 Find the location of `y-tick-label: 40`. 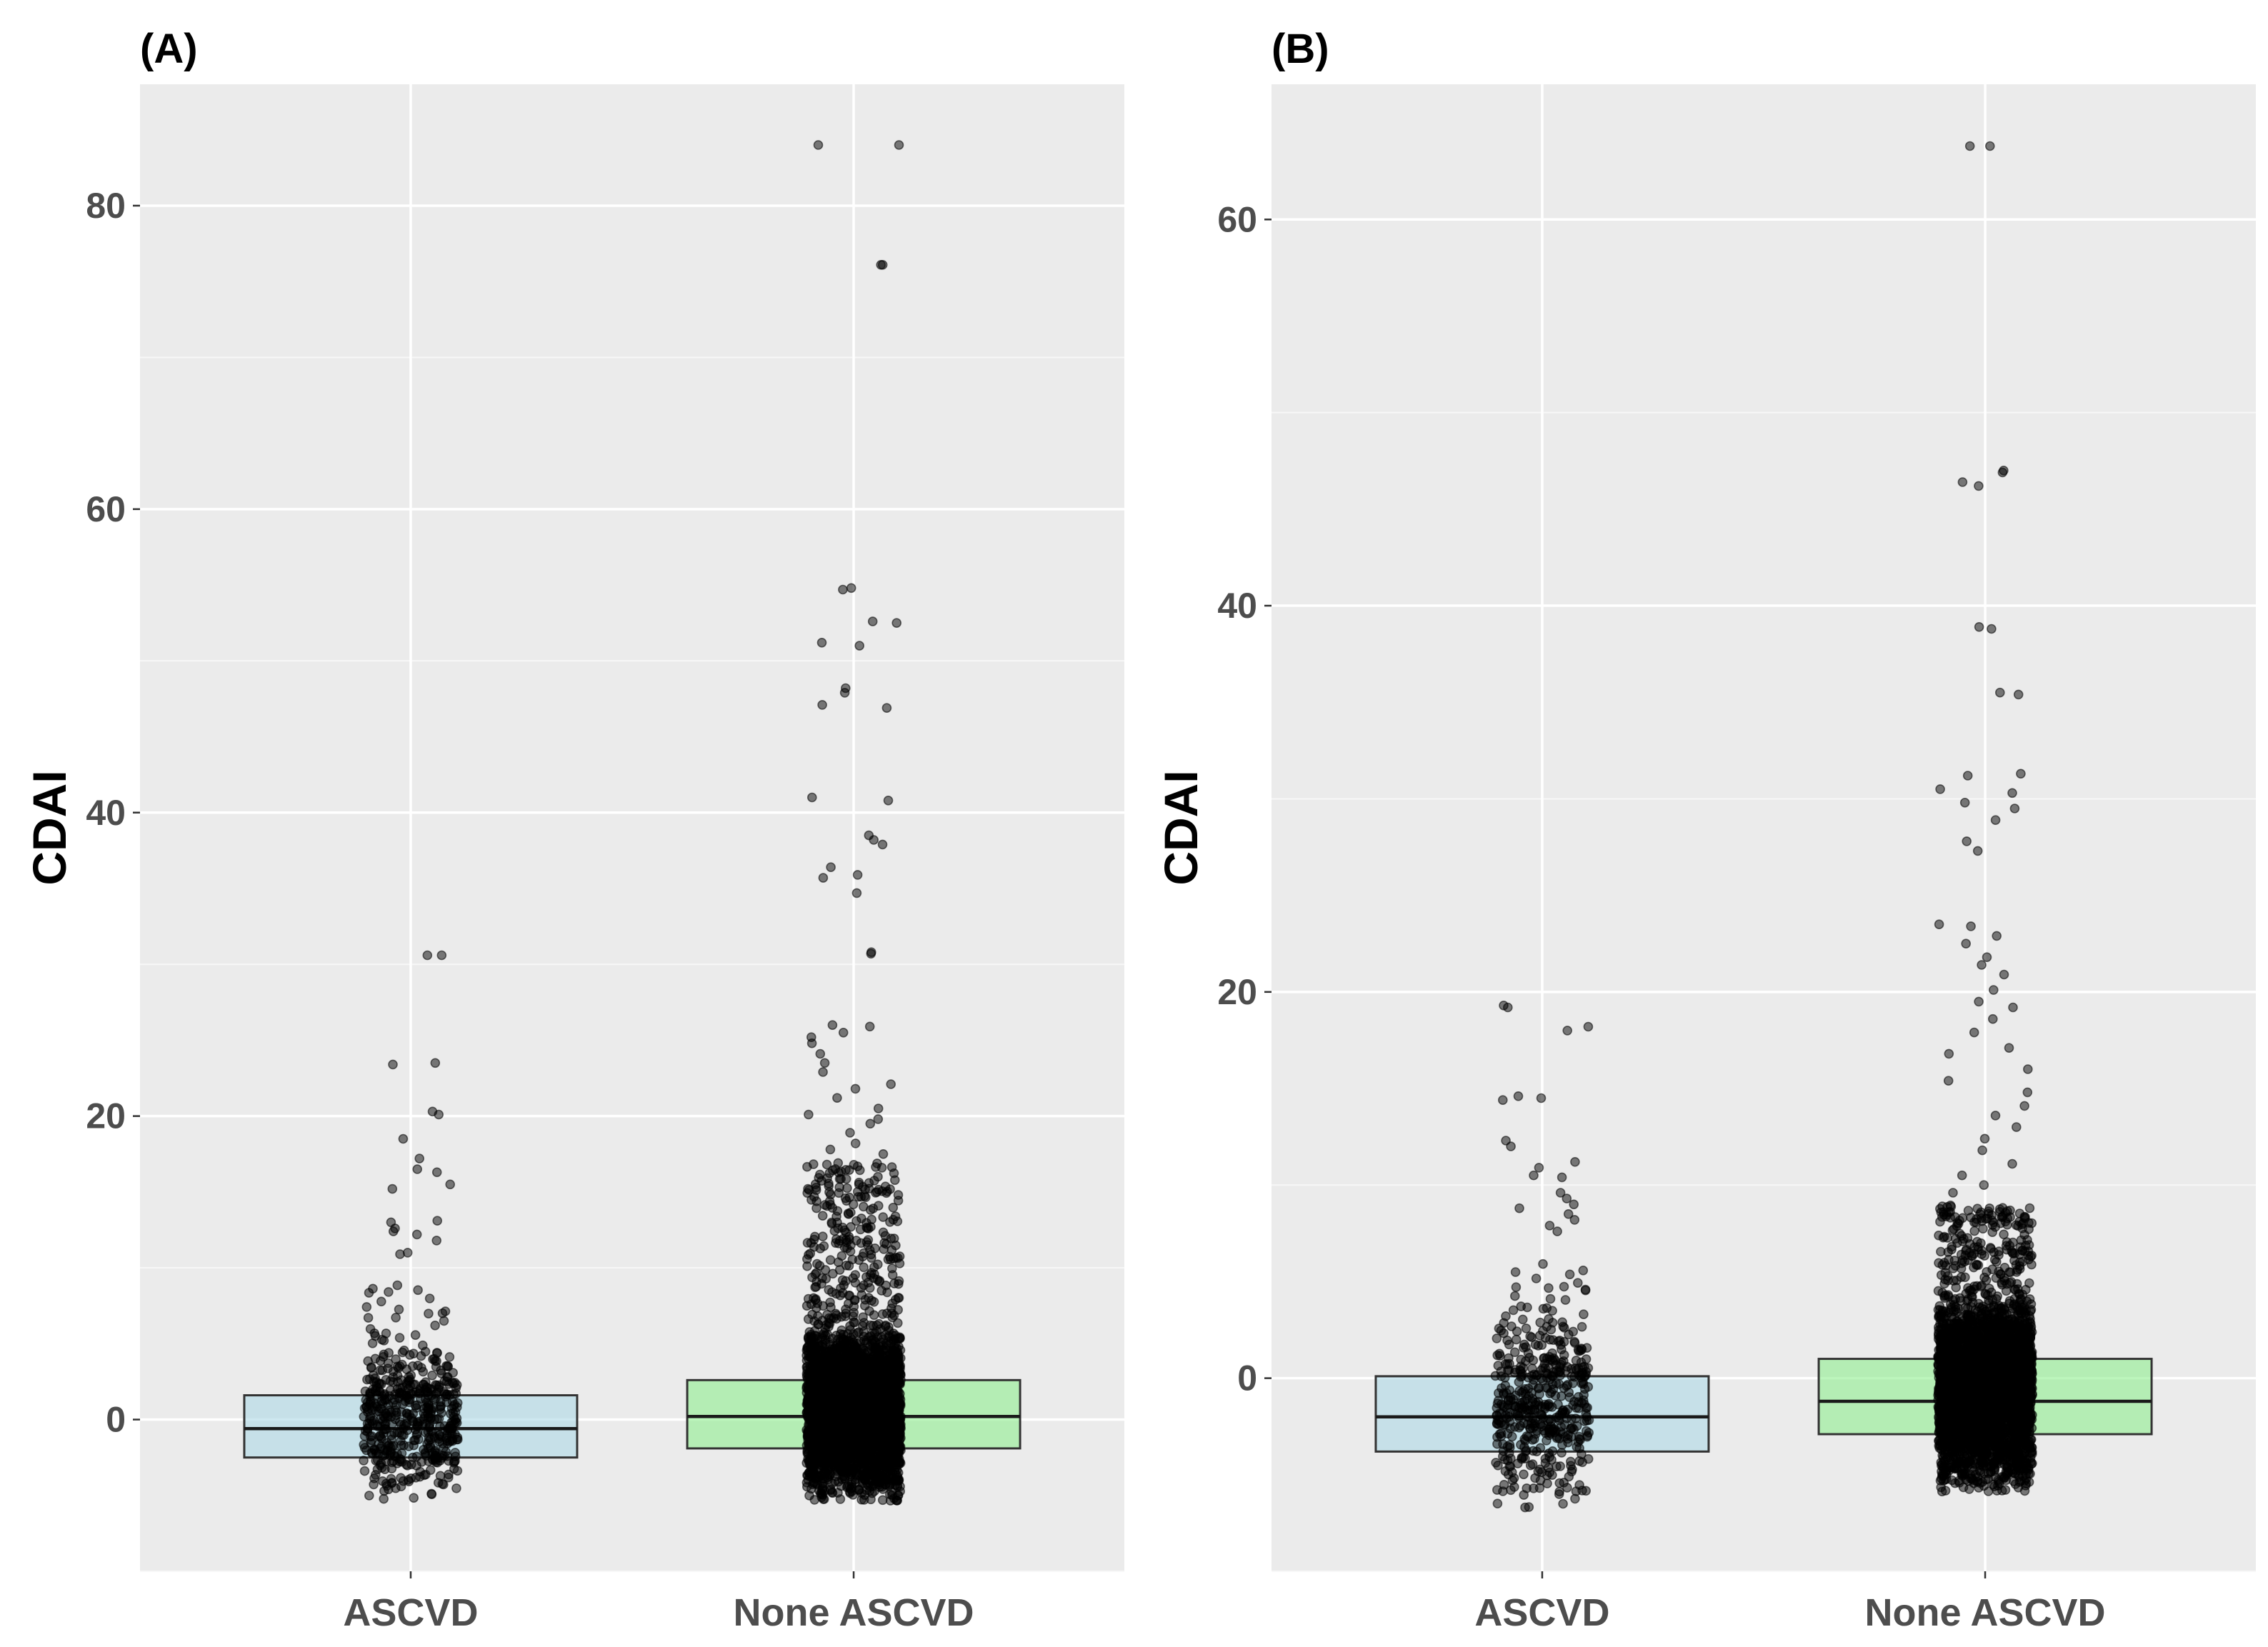

y-tick-label: 40 is located at coordinates (1237, 606).